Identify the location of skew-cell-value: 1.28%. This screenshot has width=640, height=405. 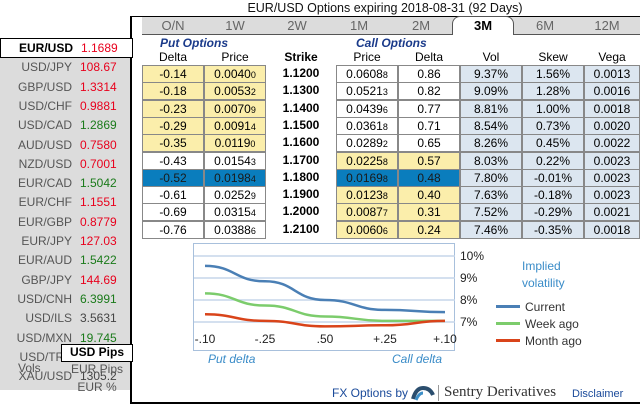
(553, 91).